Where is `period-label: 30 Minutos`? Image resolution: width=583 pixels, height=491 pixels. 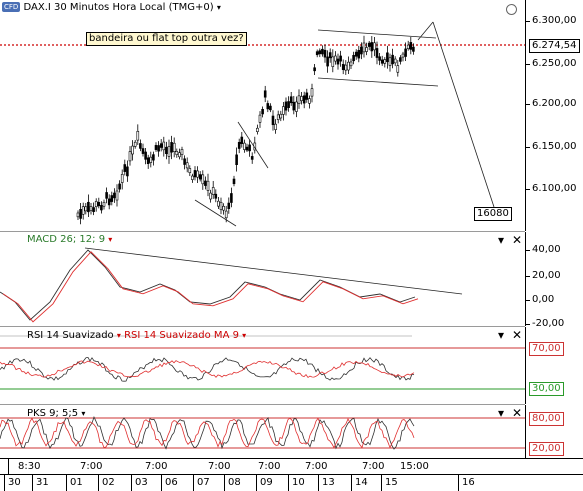
period-label: 30 Minutos is located at coordinates (82, 7).